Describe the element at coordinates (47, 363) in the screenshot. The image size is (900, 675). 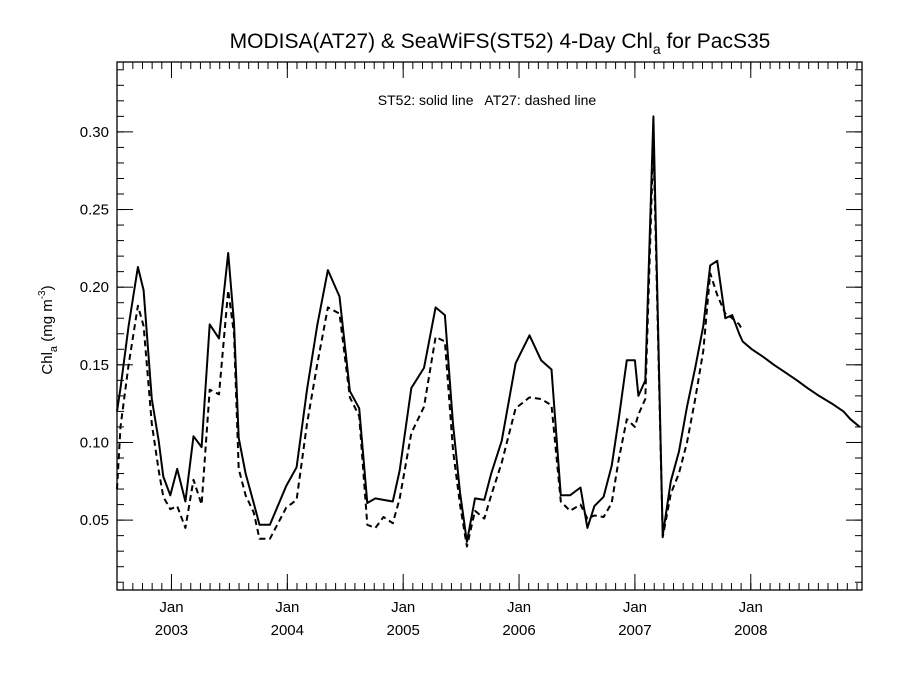
I see `y-axis-label-main: Chl` at that location.